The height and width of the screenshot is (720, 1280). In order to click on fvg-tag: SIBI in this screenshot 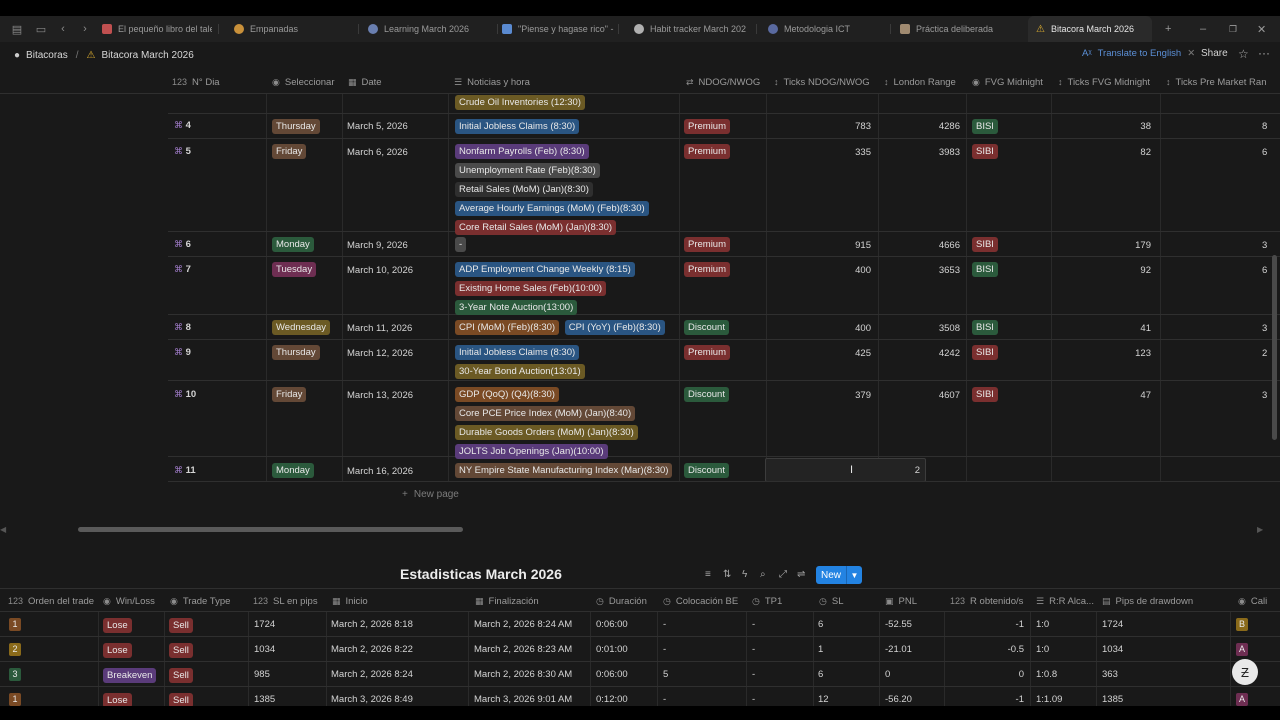, I will do `click(985, 151)`.